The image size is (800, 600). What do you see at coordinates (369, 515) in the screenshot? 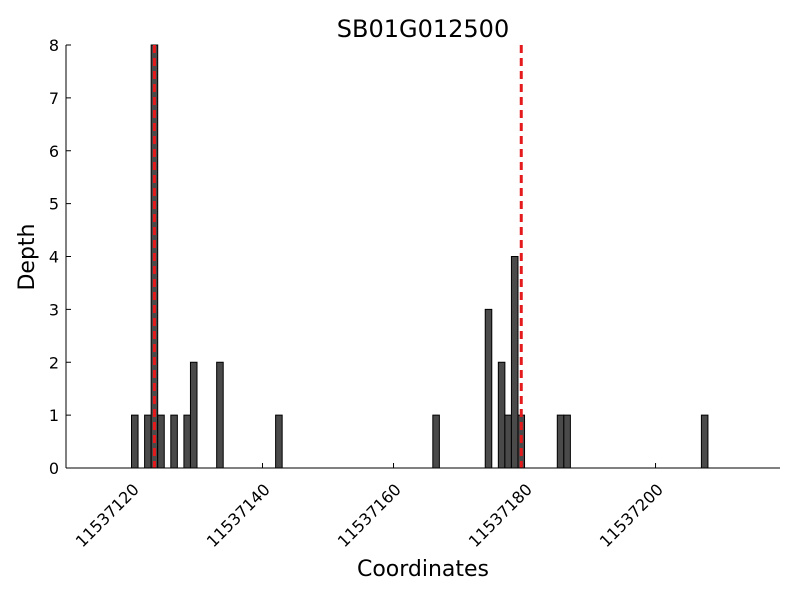
I see `x-tick-label-2: 11537160` at bounding box center [369, 515].